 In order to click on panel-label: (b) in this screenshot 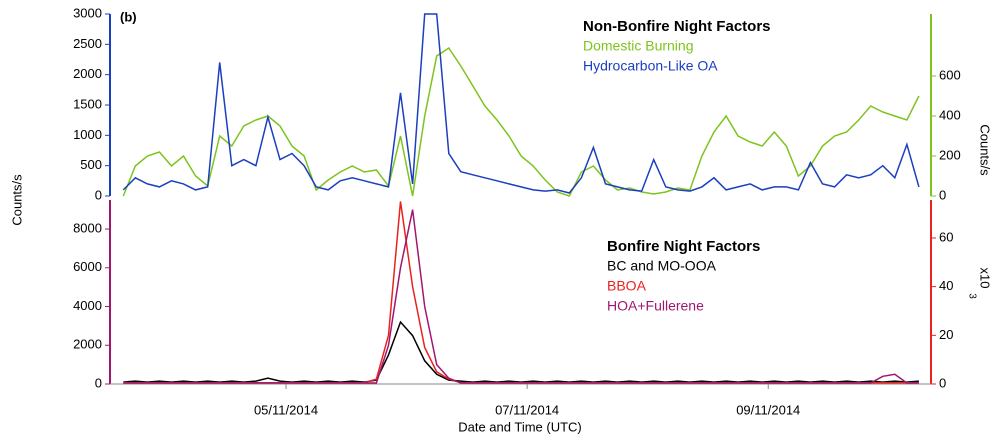, I will do `click(128, 16)`.